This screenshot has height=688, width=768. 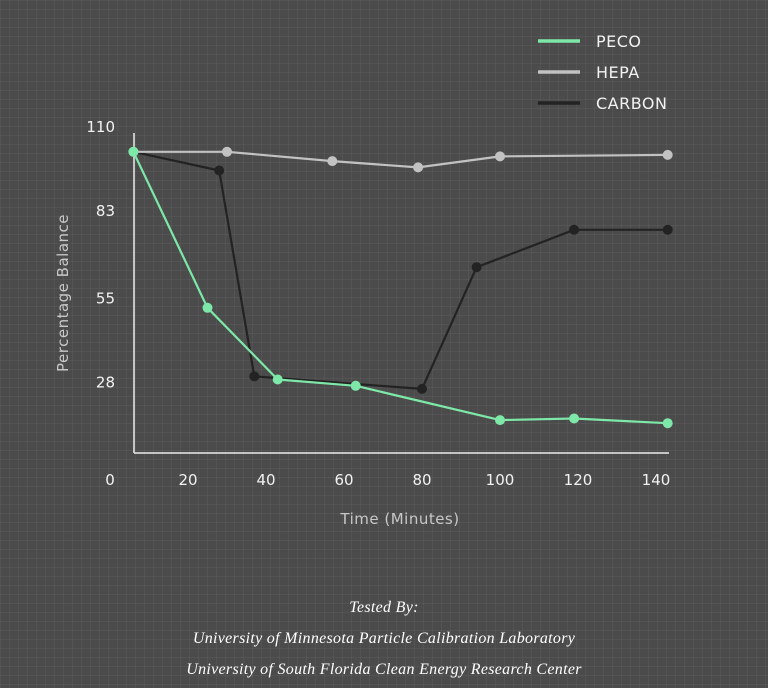 What do you see at coordinates (500, 480) in the screenshot?
I see `x-tick-label: 100` at bounding box center [500, 480].